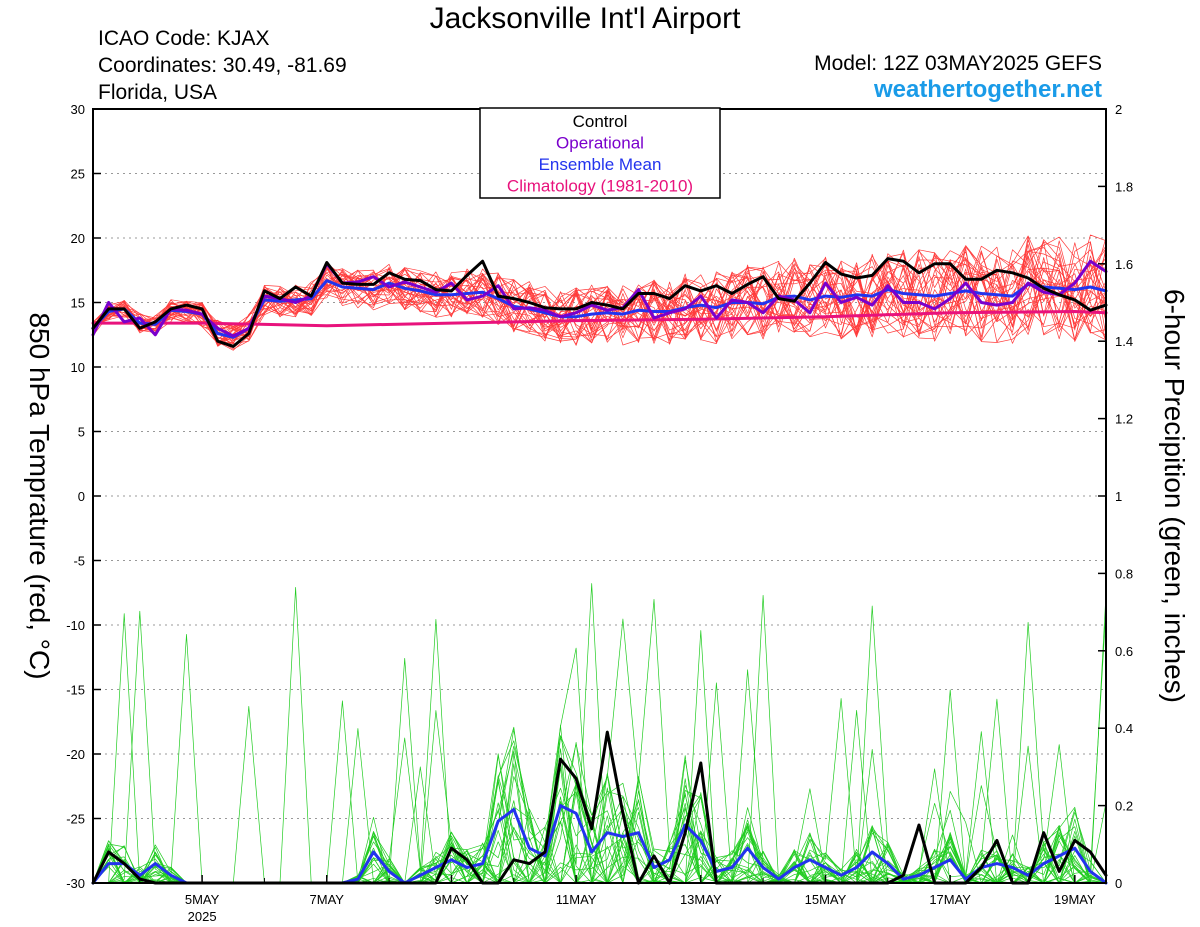 The width and height of the screenshot is (1200, 927). Describe the element at coordinates (600, 186) in the screenshot. I see `legend-entry: Climatology (1981-2010)` at that location.